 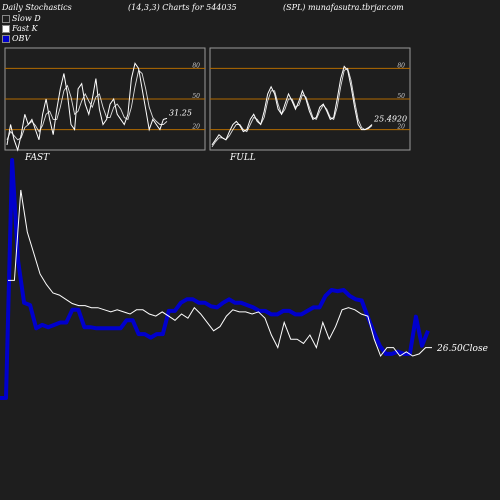 I want to click on panel-title: FAST, so click(x=37, y=158).